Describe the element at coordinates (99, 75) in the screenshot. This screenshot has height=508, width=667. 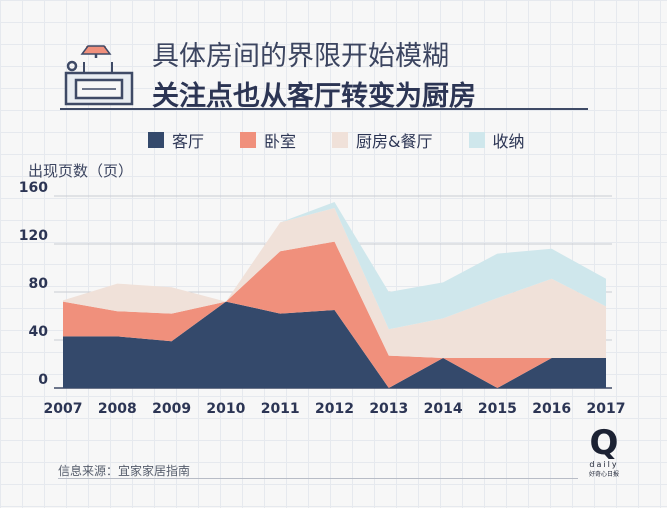
I see `kitchen-icon` at that location.